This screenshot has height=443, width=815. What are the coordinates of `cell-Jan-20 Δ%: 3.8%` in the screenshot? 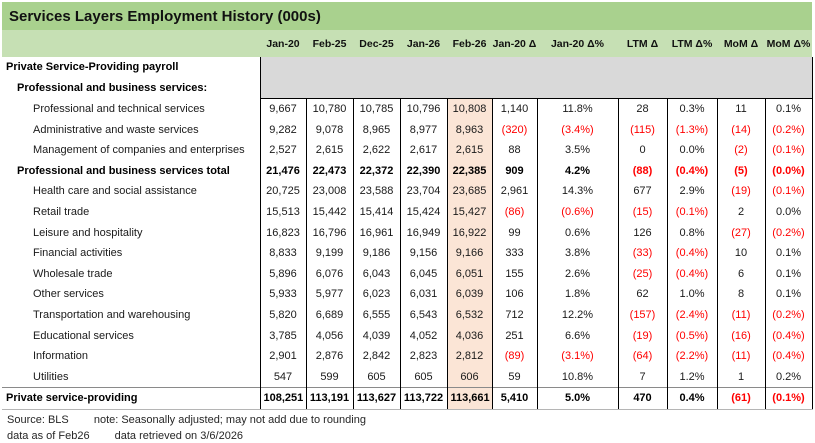 It's located at (577, 253).